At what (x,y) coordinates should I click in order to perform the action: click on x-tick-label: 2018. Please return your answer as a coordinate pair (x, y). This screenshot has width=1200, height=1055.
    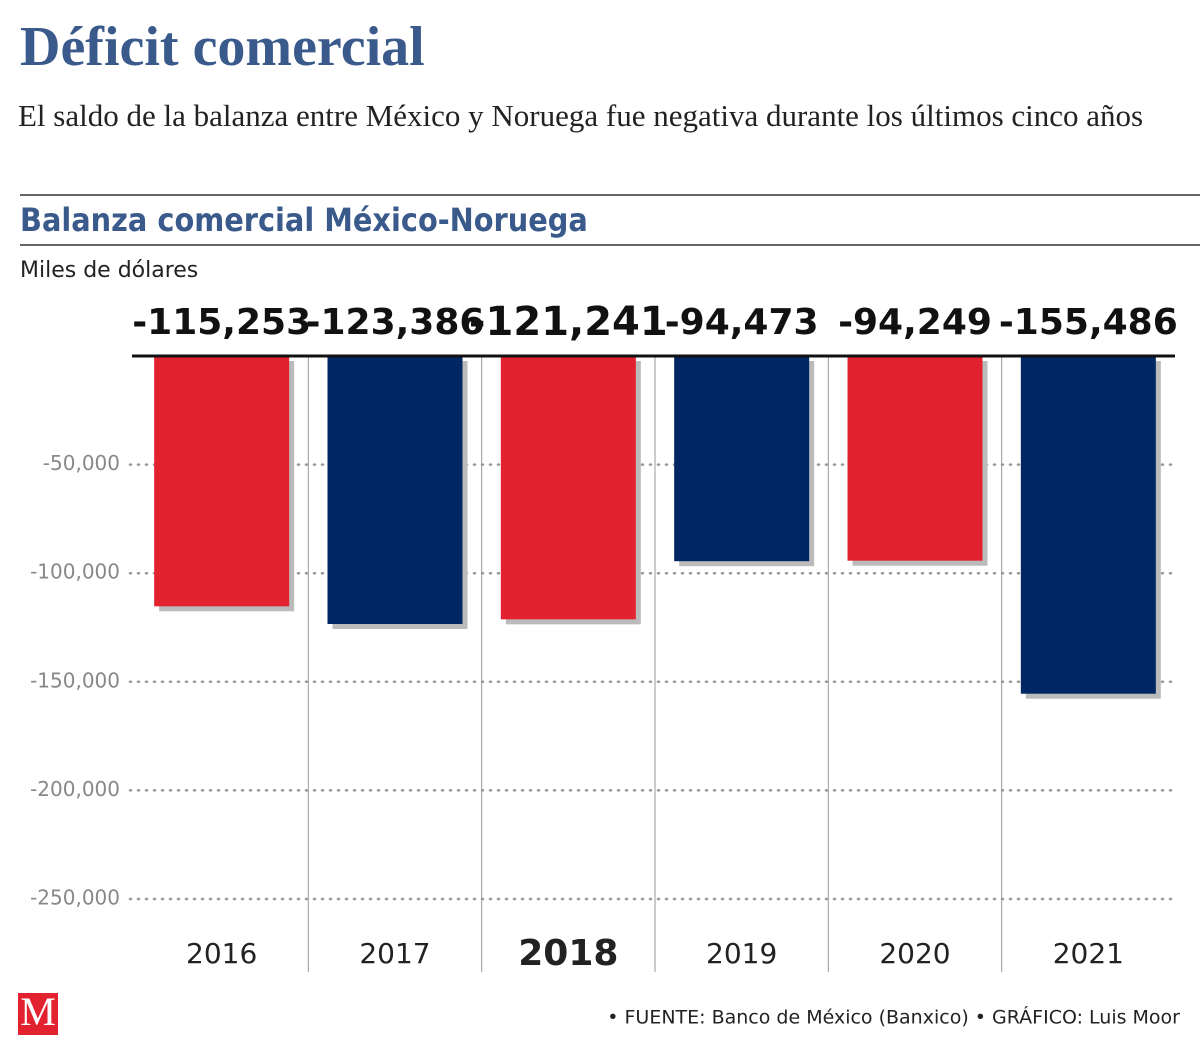
    Looking at the image, I should click on (568, 953).